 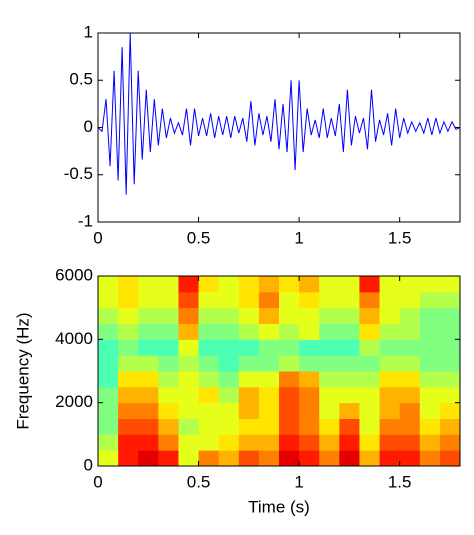 I want to click on y-tick-label: -0.5, so click(x=78, y=173).